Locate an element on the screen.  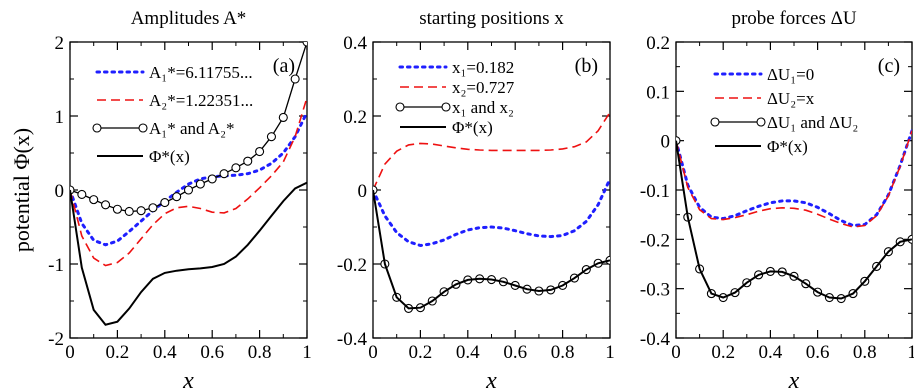
y-axis-label: potential Φ(x) is located at coordinates (21, 190).